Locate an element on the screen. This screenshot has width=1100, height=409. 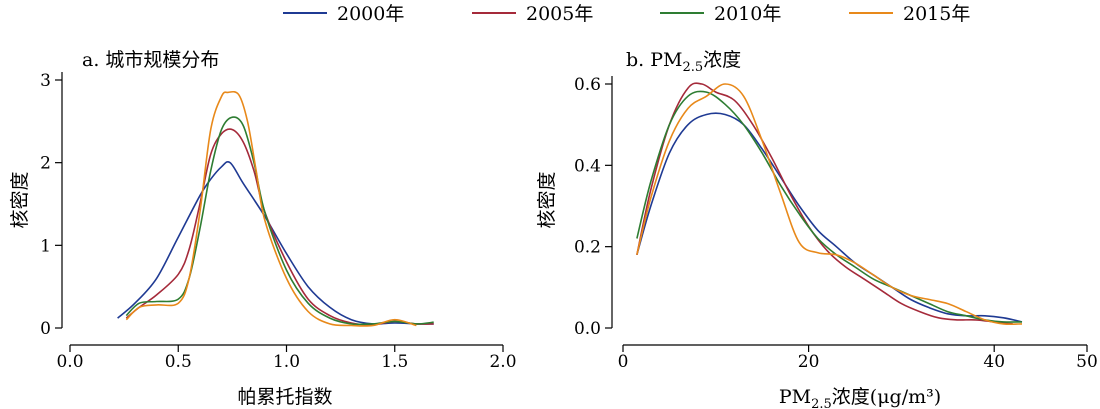
panel-b-title-sub: 2.5 is located at coordinates (692, 67).